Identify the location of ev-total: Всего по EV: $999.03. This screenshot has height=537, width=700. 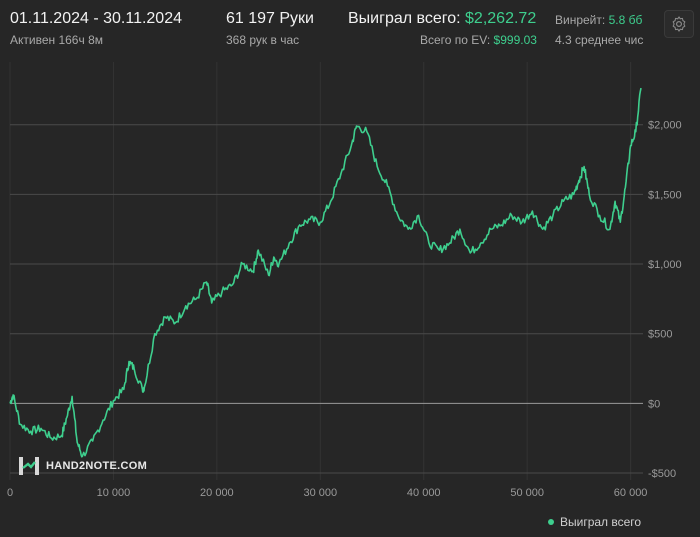
(478, 40).